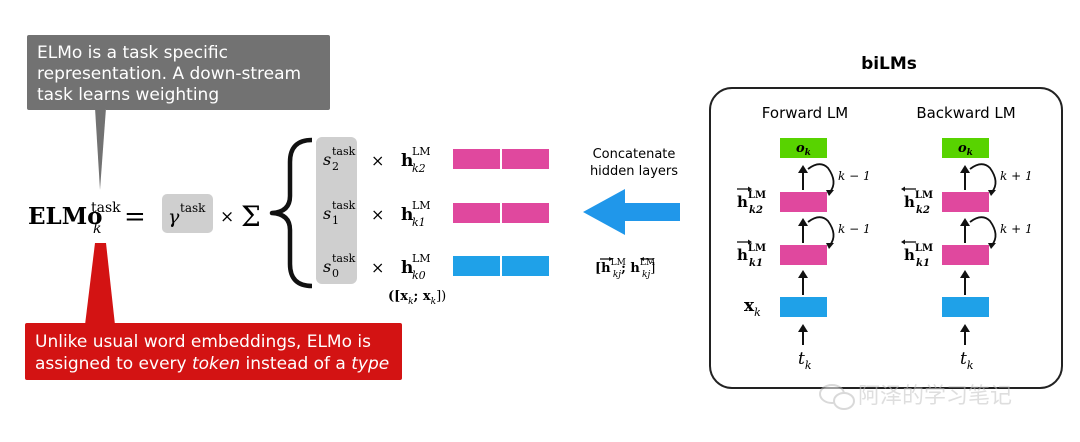 The image size is (1080, 442). I want to click on forward-hidden-bottom, so click(803, 255).